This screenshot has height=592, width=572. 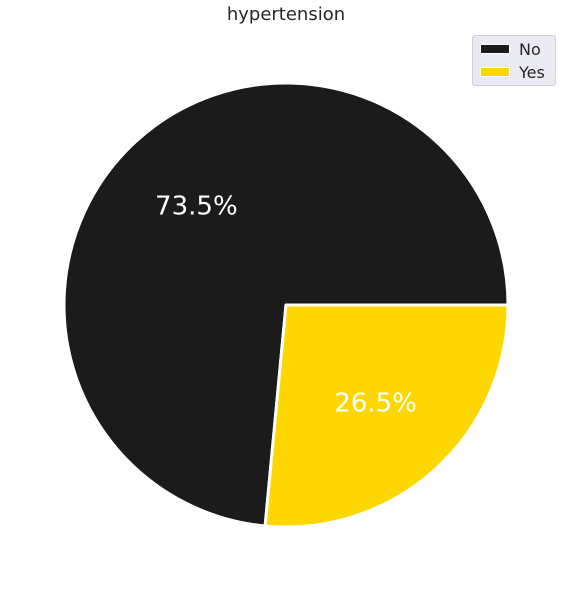 What do you see at coordinates (286, 14) in the screenshot?
I see `chart-title: hypertension` at bounding box center [286, 14].